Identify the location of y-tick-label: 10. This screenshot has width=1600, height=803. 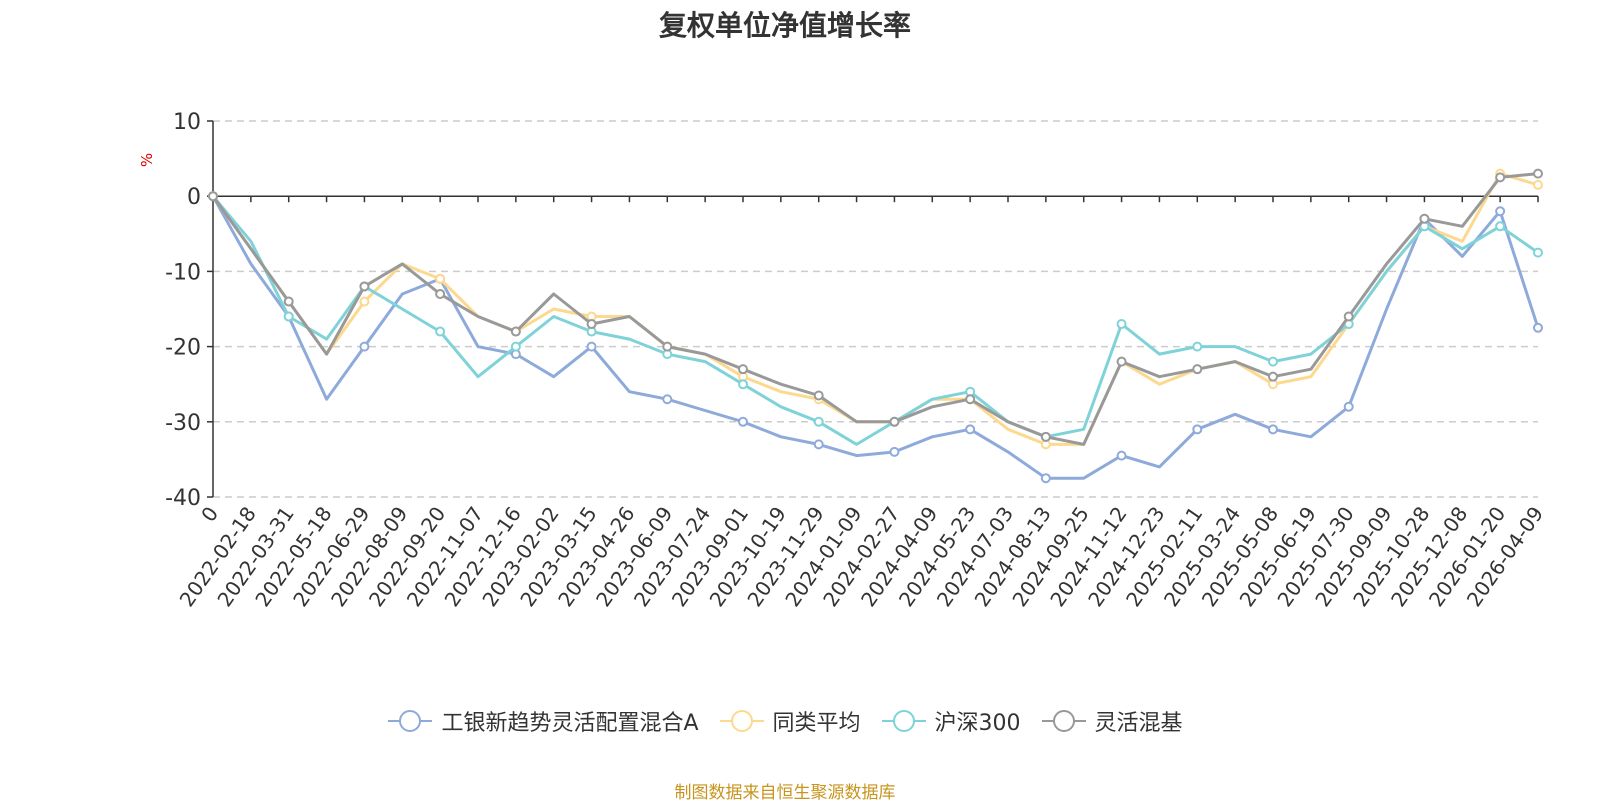
(187, 122).